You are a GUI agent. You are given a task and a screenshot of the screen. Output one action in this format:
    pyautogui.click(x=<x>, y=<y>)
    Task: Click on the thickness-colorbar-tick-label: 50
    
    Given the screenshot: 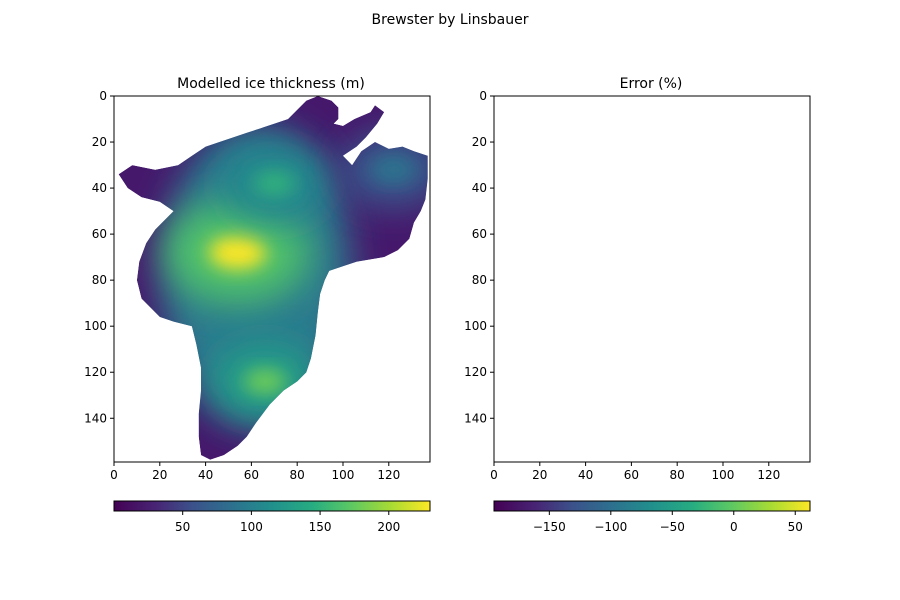 What is the action you would take?
    pyautogui.click(x=182, y=527)
    